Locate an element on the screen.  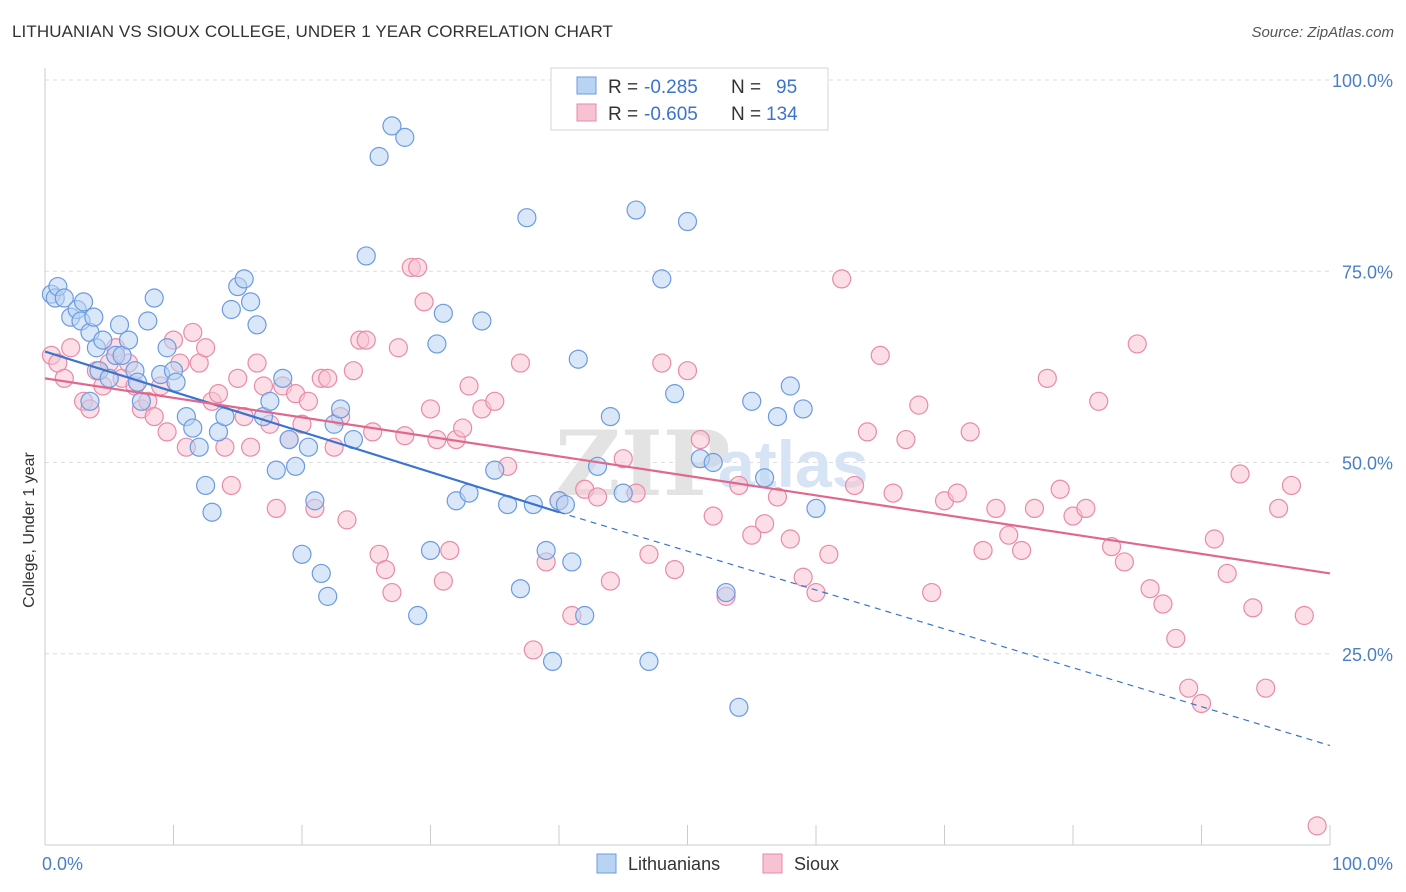
x-tick-label-0: 0.0% is located at coordinates (62, 864).